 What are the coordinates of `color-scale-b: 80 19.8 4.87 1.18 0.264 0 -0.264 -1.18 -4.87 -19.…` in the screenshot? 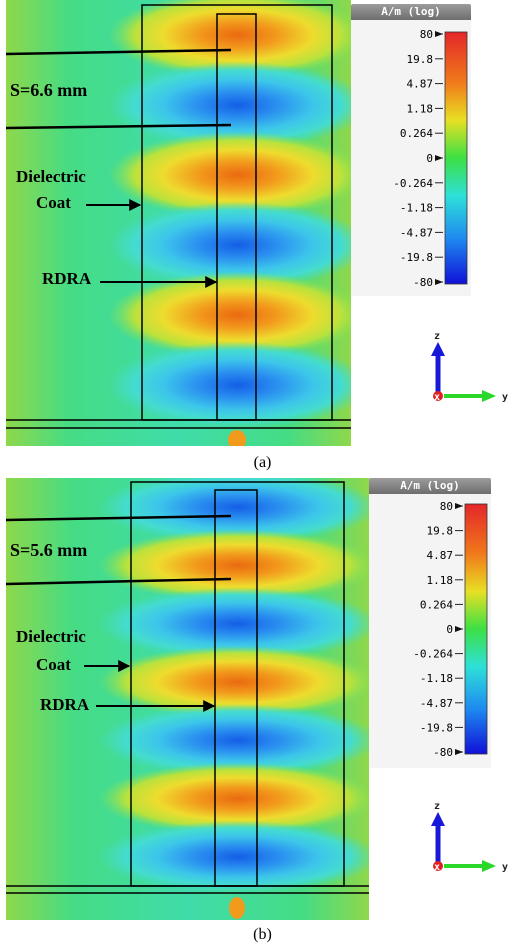 It's located at (450, 629).